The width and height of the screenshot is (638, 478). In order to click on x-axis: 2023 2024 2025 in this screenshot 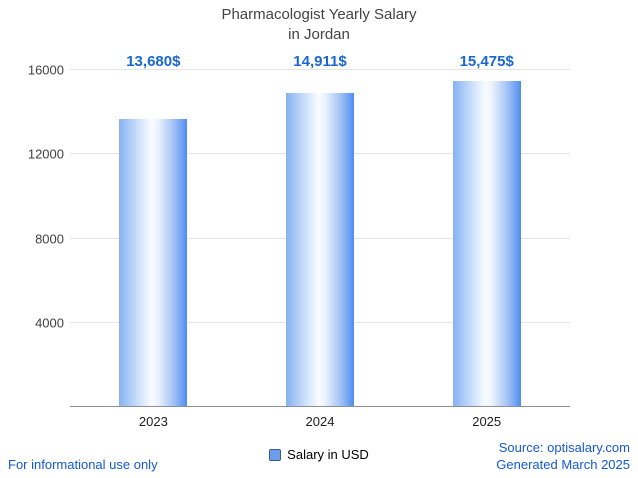, I will do `click(320, 421)`.